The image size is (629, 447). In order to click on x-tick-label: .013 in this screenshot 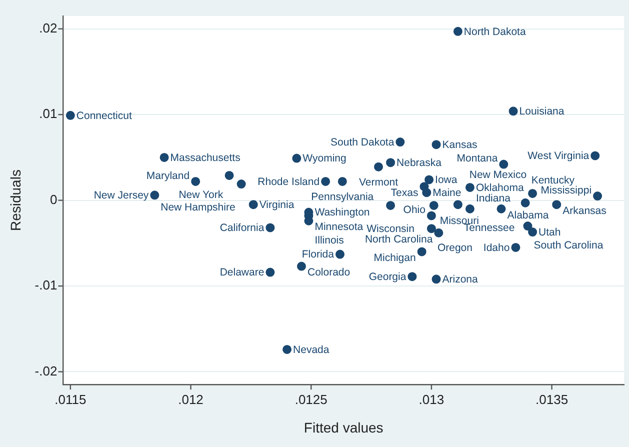, I will do `click(431, 399)`.